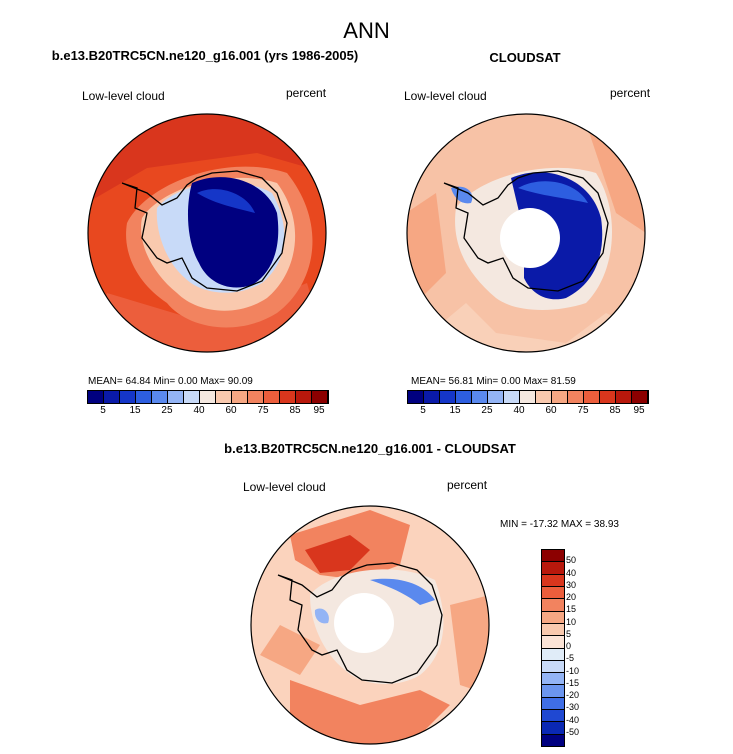 The image size is (733, 754). Describe the element at coordinates (207, 412) in the screenshot. I see `panel-1-colorbar-ticks: 5 15 25 40 60 75 85 95` at that location.